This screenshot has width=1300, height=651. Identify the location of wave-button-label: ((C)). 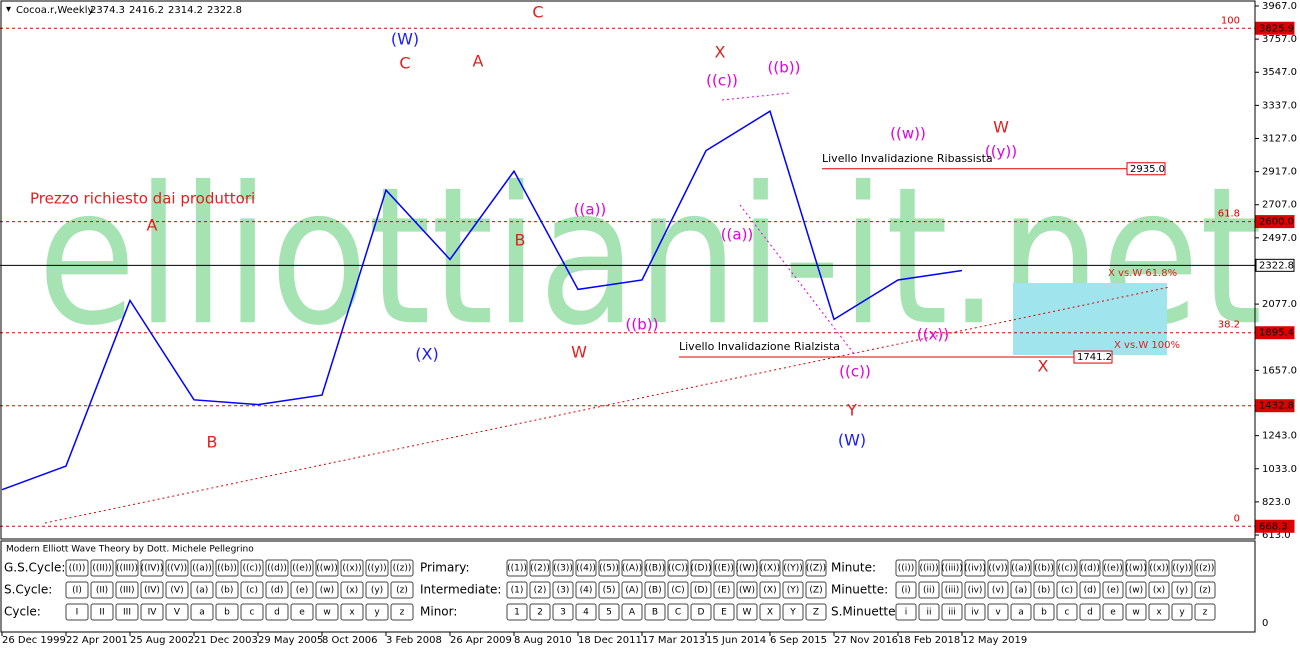
(678, 569).